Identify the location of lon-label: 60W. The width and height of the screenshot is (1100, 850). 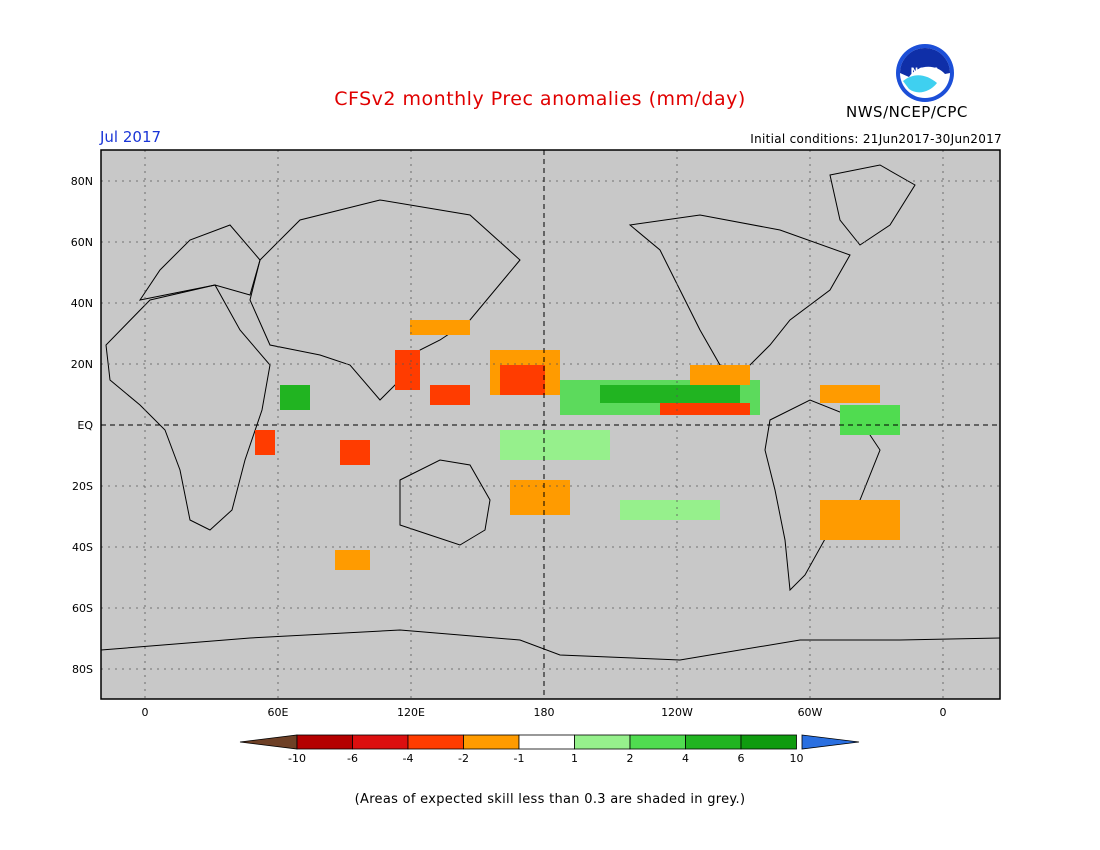
(810, 712).